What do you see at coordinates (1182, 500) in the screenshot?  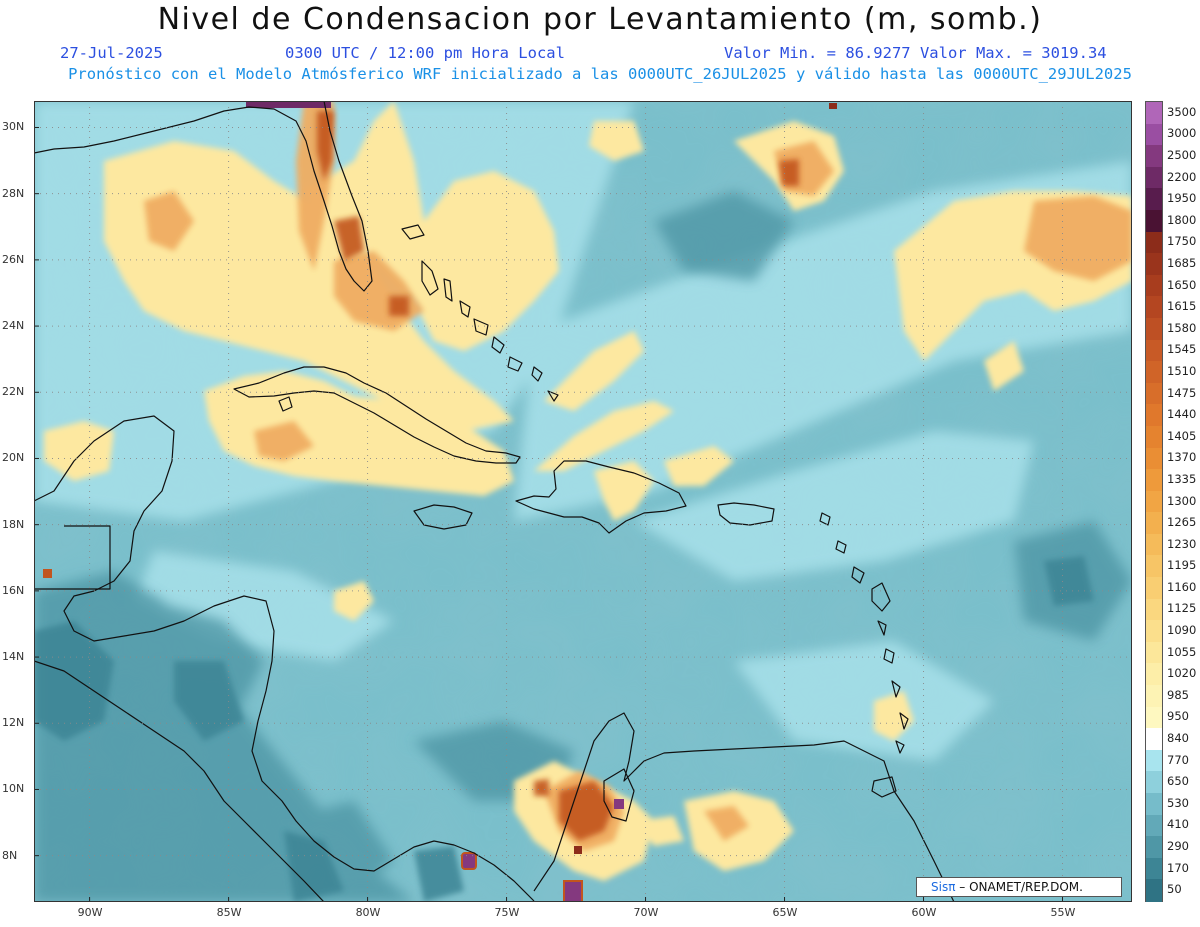 I see `colorbar-label: 1300` at bounding box center [1182, 500].